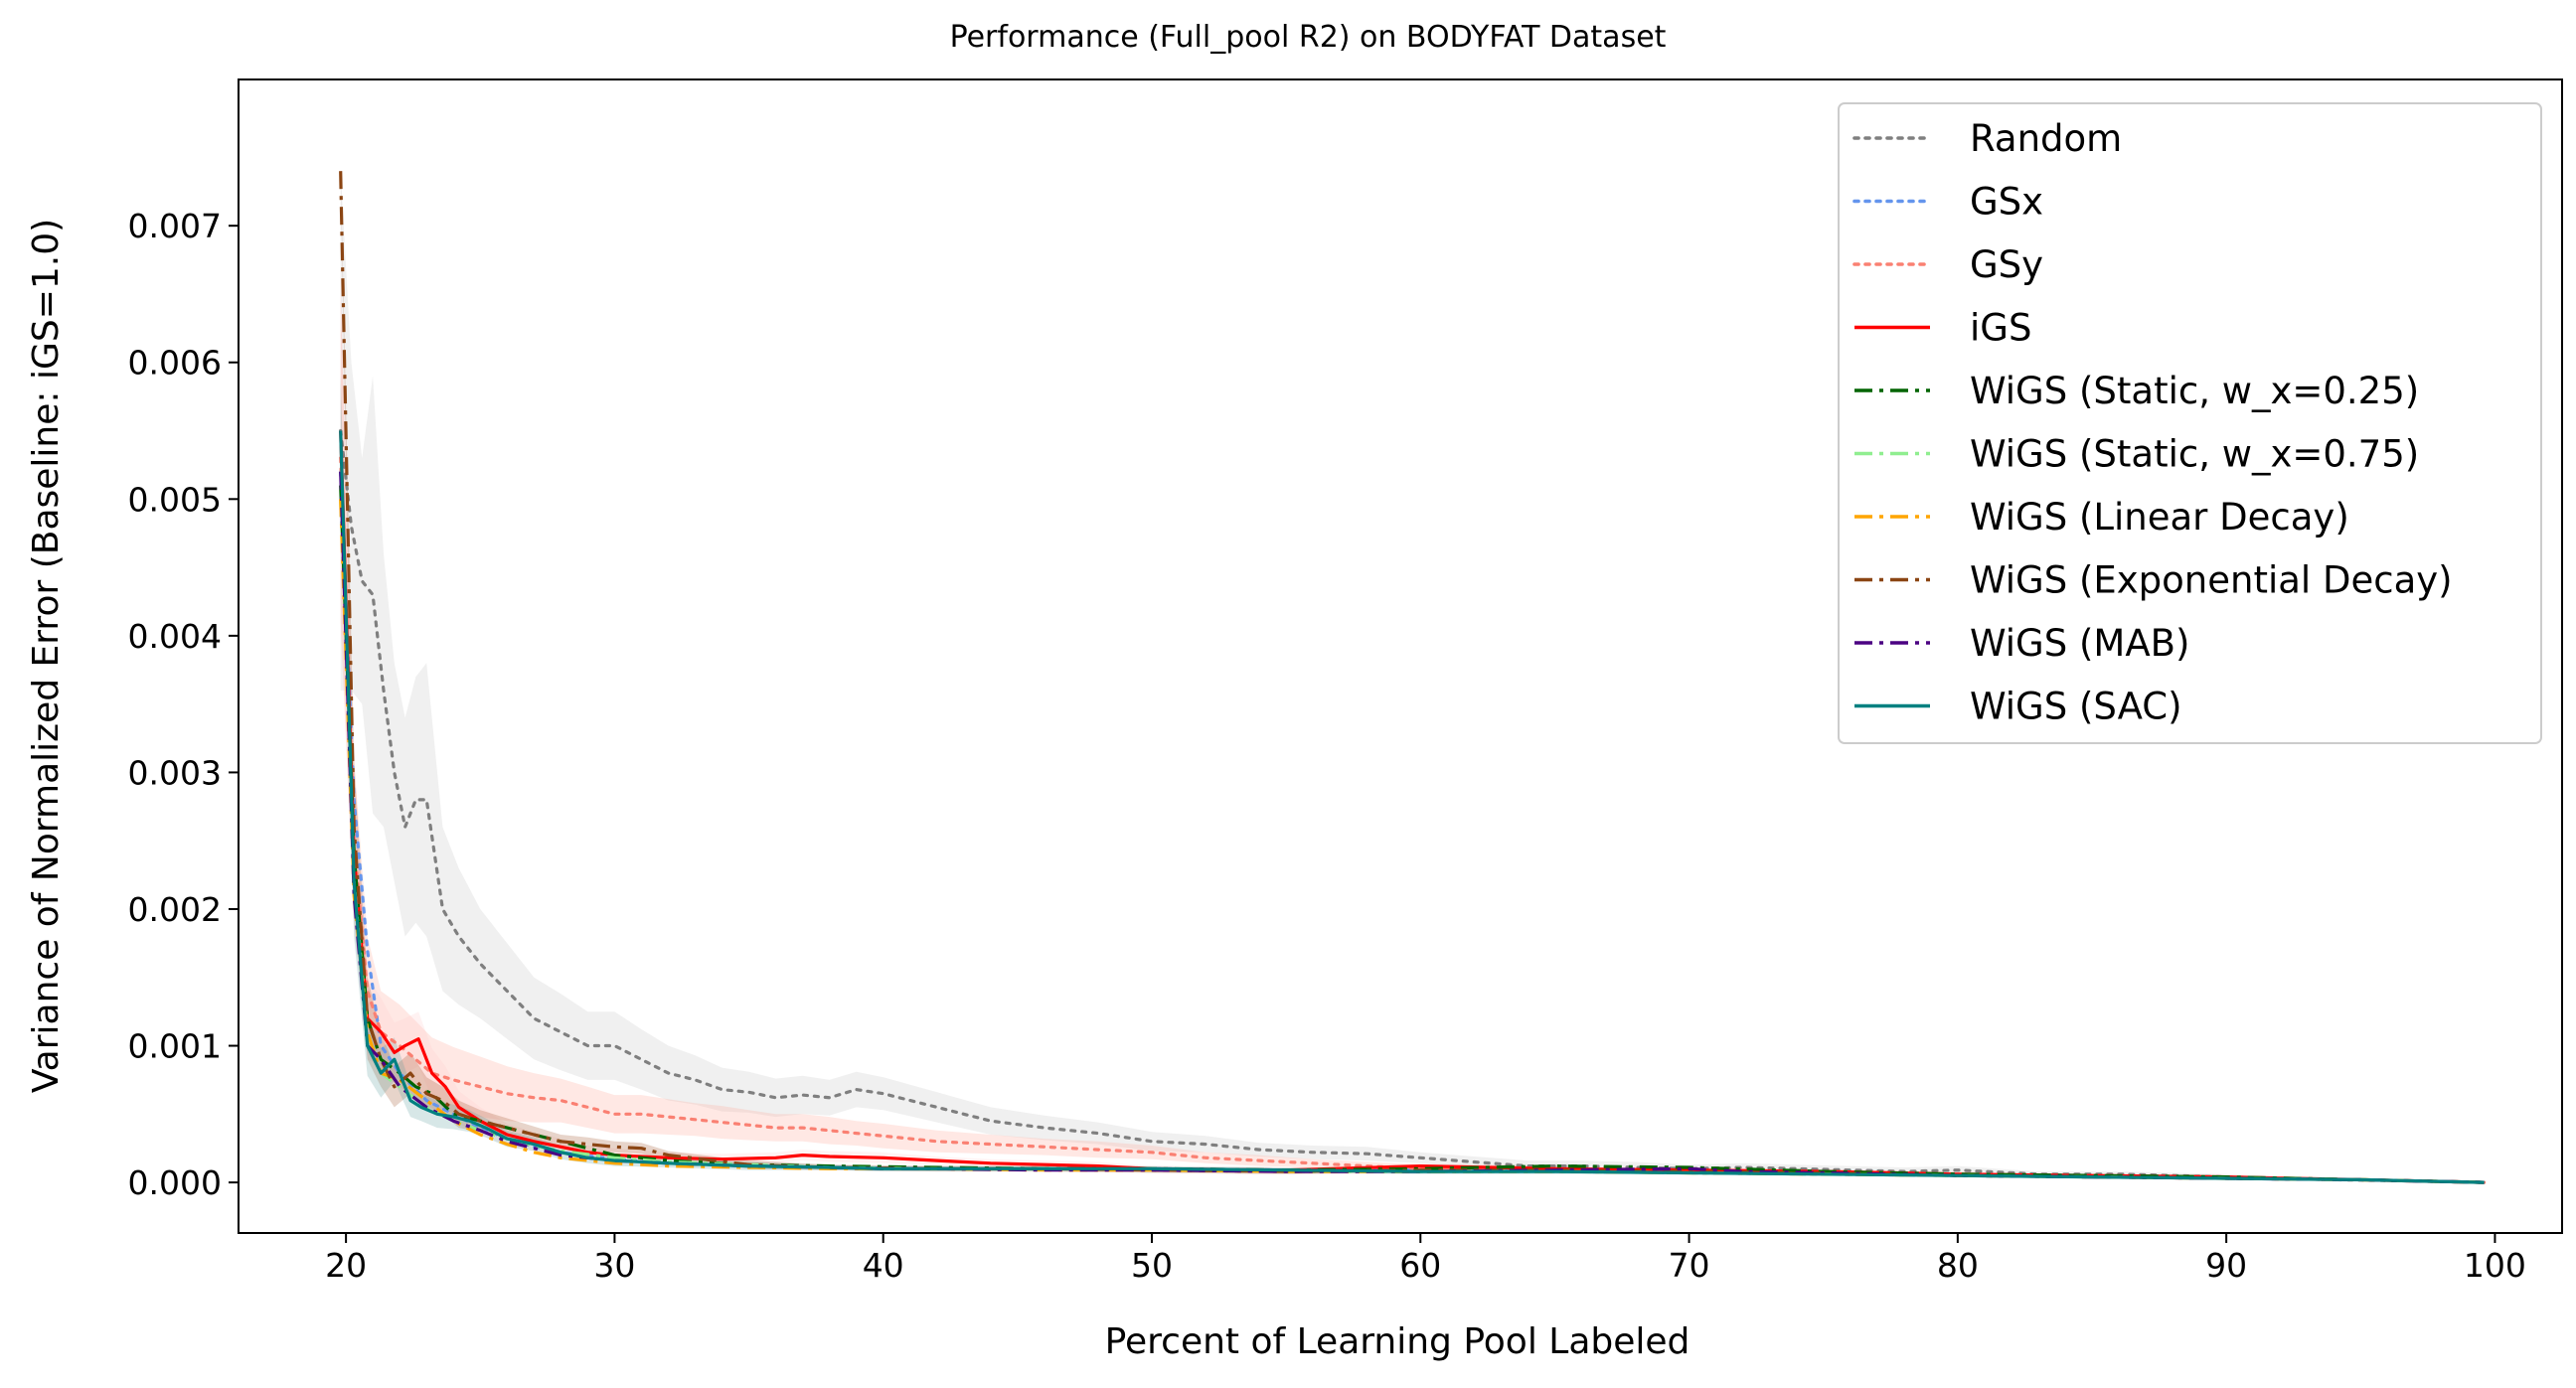 The image size is (2576, 1388). What do you see at coordinates (2000, 329) in the screenshot?
I see `legend-label-igs: iGS` at bounding box center [2000, 329].